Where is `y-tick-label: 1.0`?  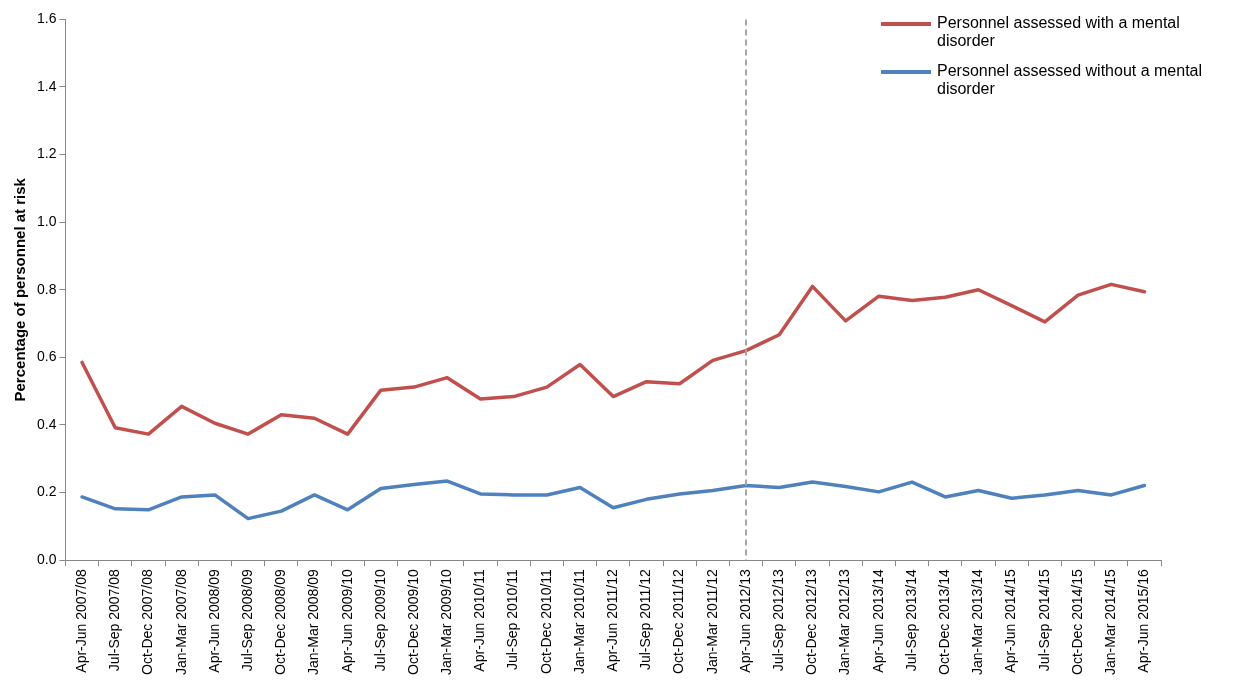 y-tick-label: 1.0 is located at coordinates (46, 221).